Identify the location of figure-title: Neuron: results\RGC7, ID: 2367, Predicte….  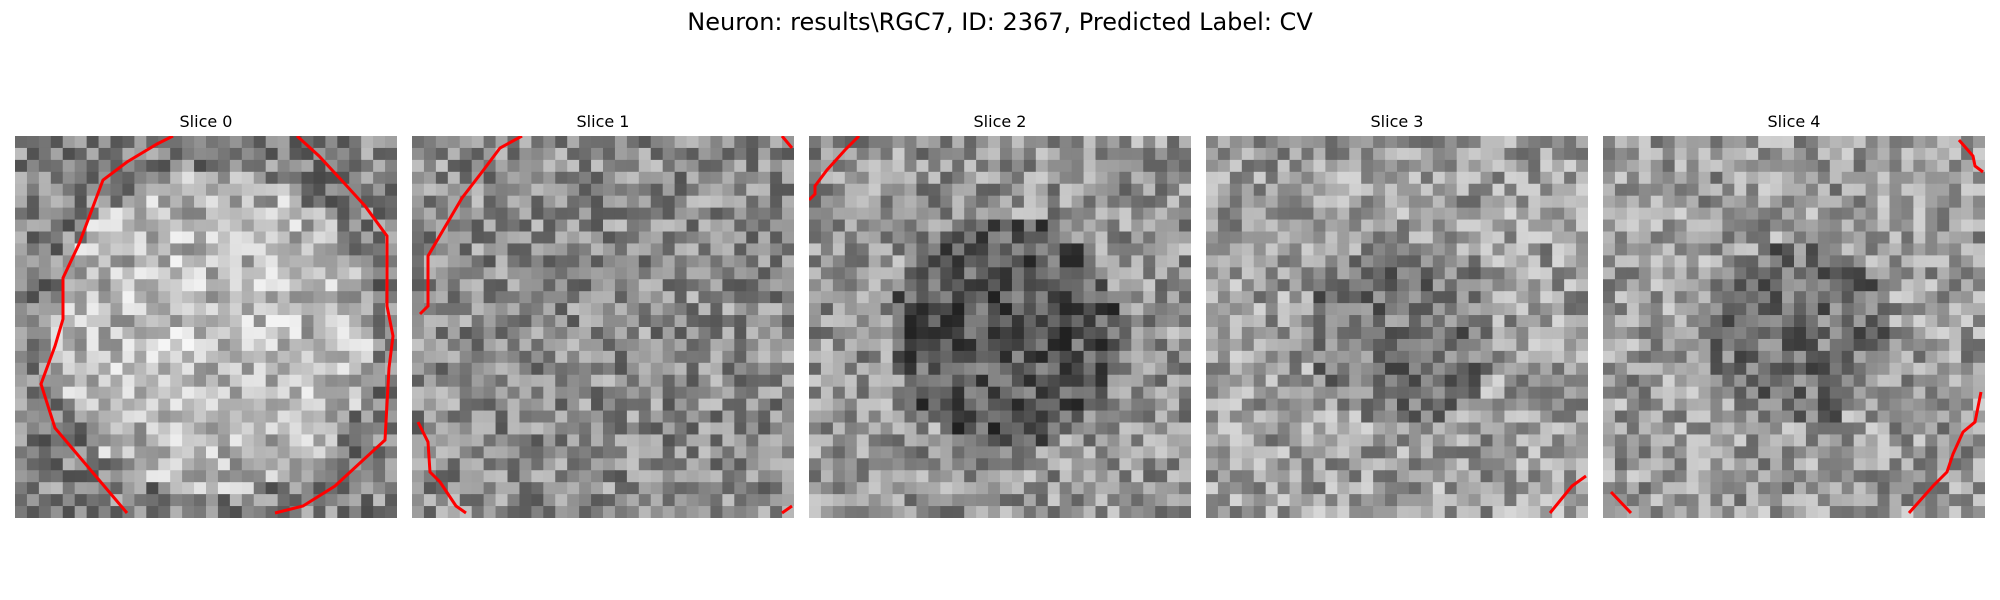
(1000, 22).